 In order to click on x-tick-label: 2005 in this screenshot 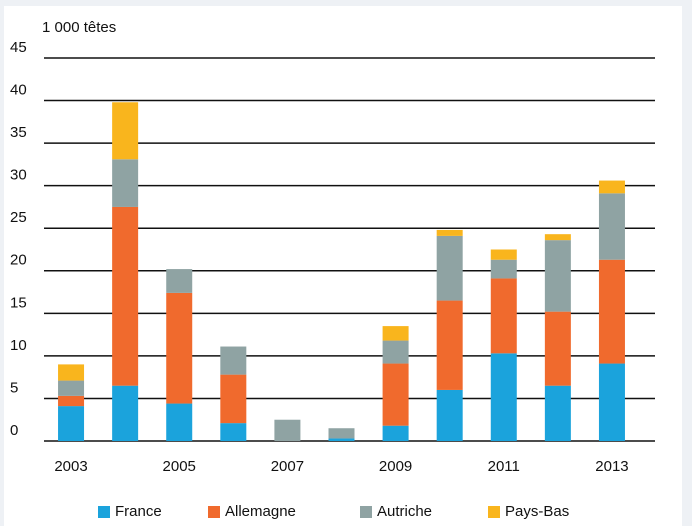, I will do `click(179, 466)`.